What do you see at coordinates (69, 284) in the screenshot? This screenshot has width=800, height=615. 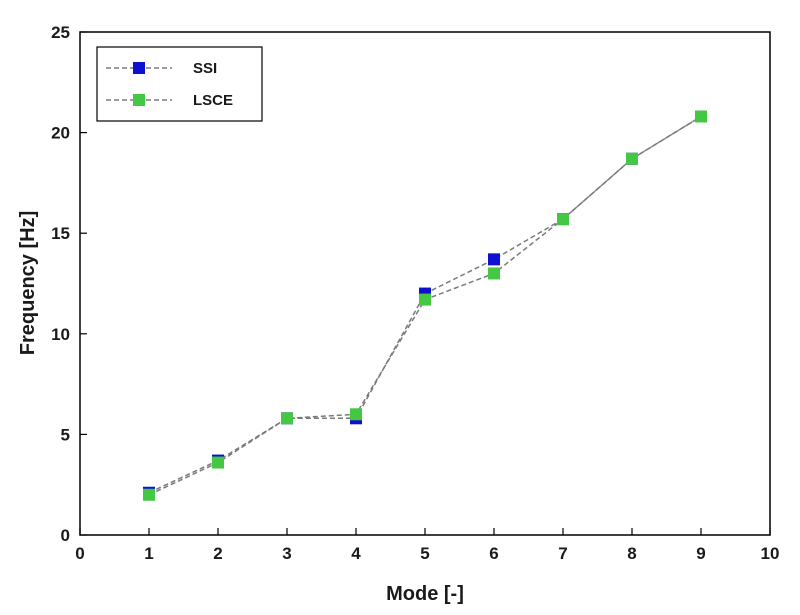 I see `y-axis-ticks: 0 5 10 15 20 25` at bounding box center [69, 284].